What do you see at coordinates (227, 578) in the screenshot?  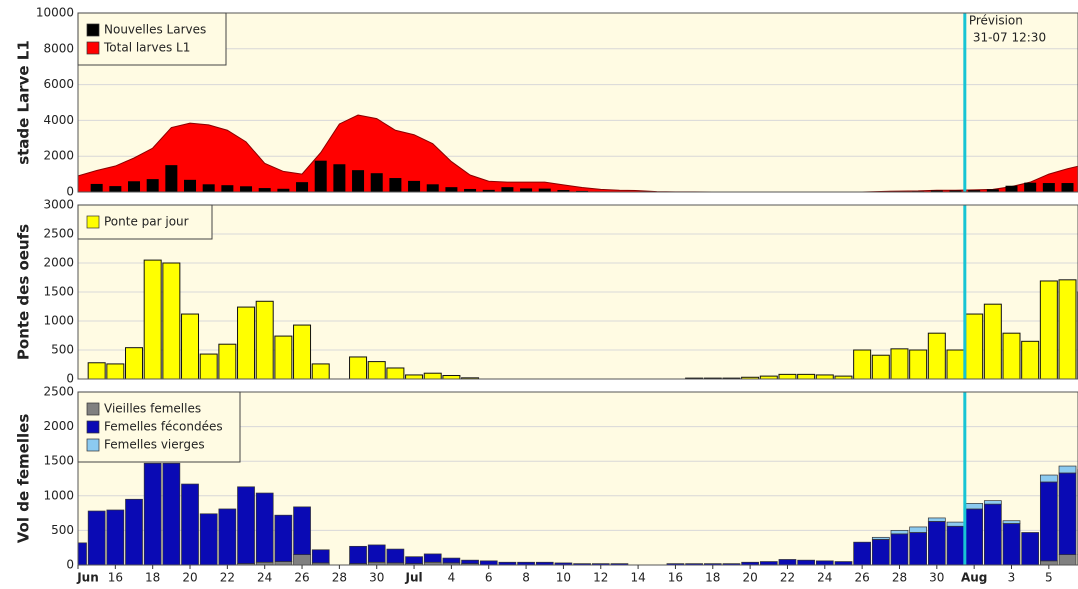 I see `x-tick-label: 22` at bounding box center [227, 578].